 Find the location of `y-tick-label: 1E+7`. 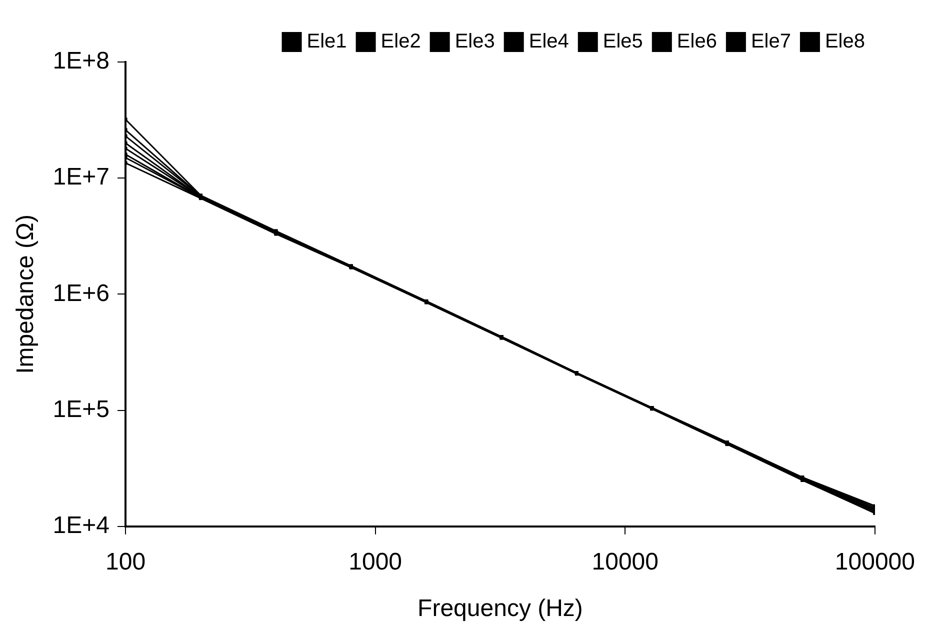

y-tick-label: 1E+7 is located at coordinates (81, 177).